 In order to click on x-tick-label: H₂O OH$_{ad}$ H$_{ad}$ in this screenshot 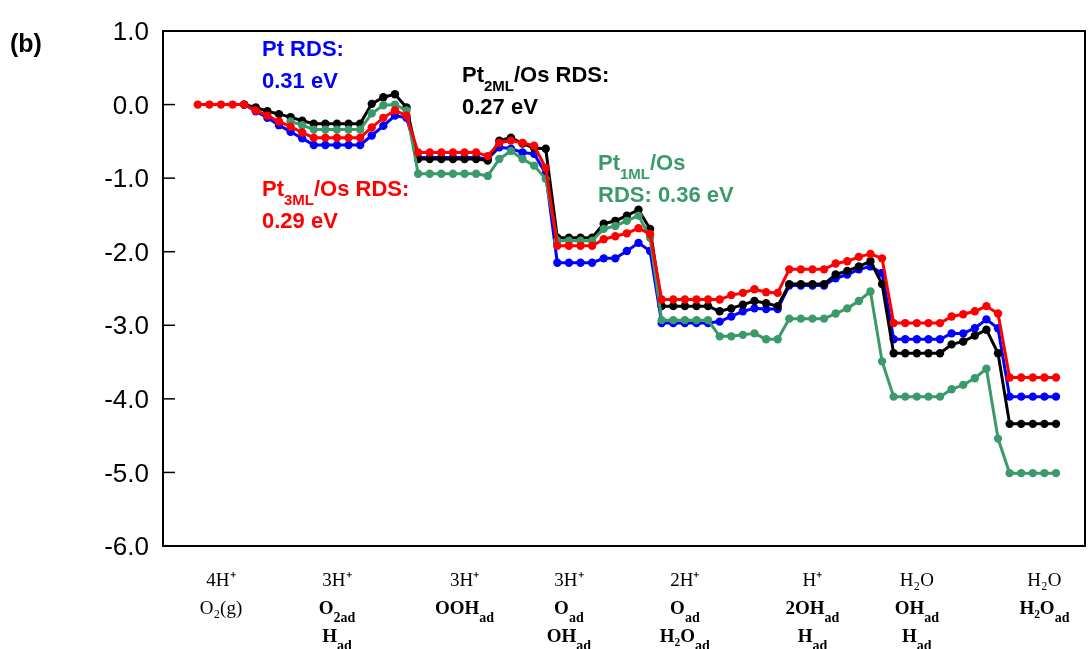, I will do `click(917, 609)`.